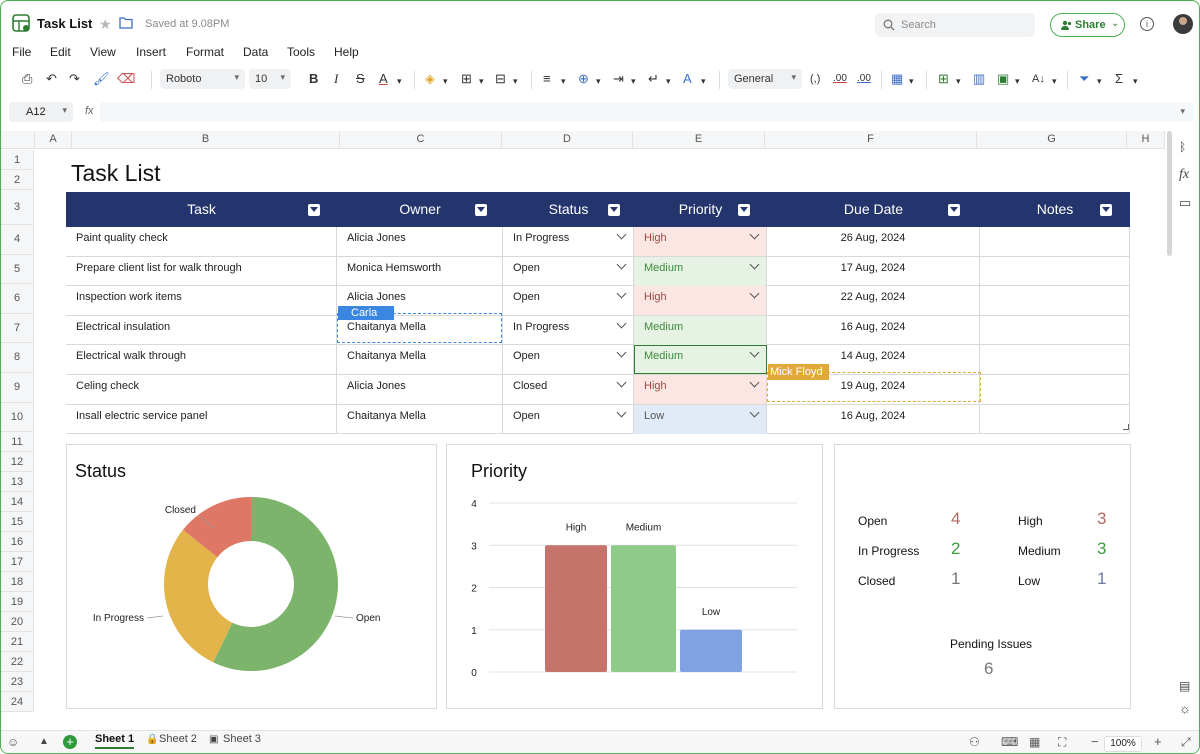  Describe the element at coordinates (270, 79) in the screenshot. I see `font-size-select: 10 ▾` at that location.